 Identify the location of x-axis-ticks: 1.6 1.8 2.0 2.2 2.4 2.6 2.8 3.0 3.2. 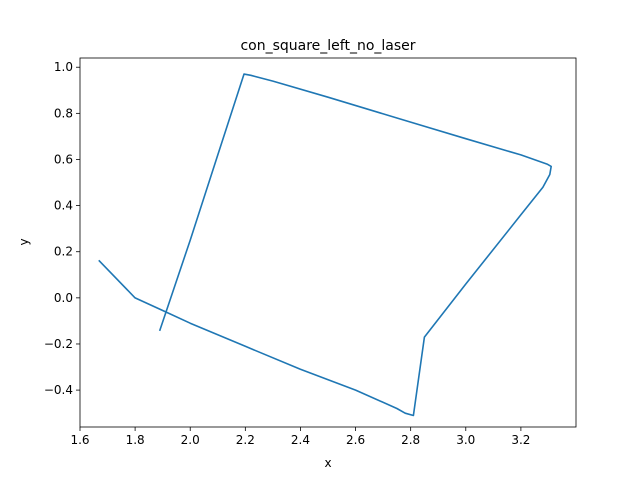
(300, 437).